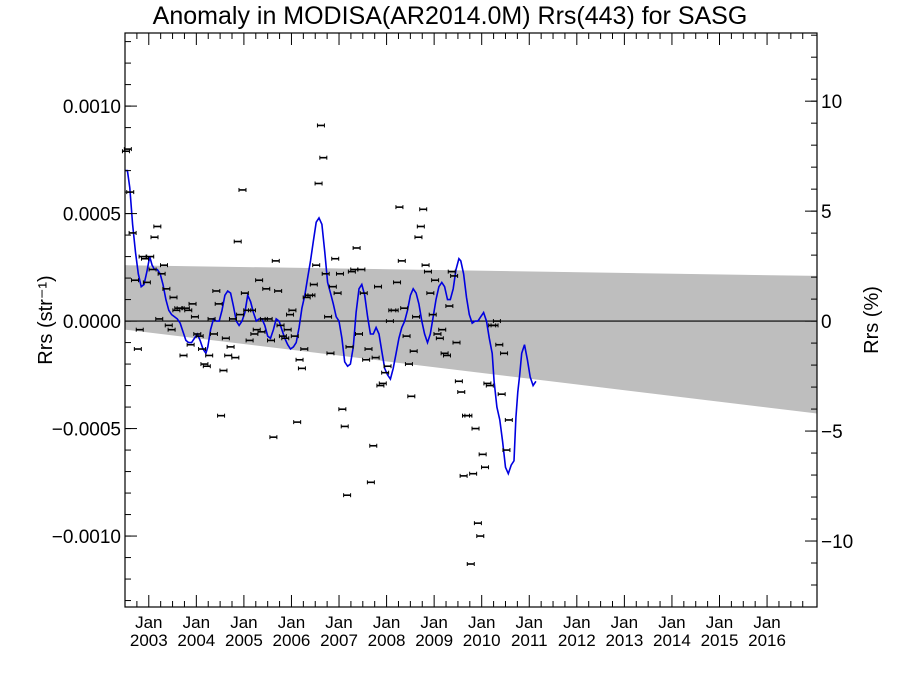  What do you see at coordinates (767, 640) in the screenshot?
I see `x-tick-year: 2016` at bounding box center [767, 640].